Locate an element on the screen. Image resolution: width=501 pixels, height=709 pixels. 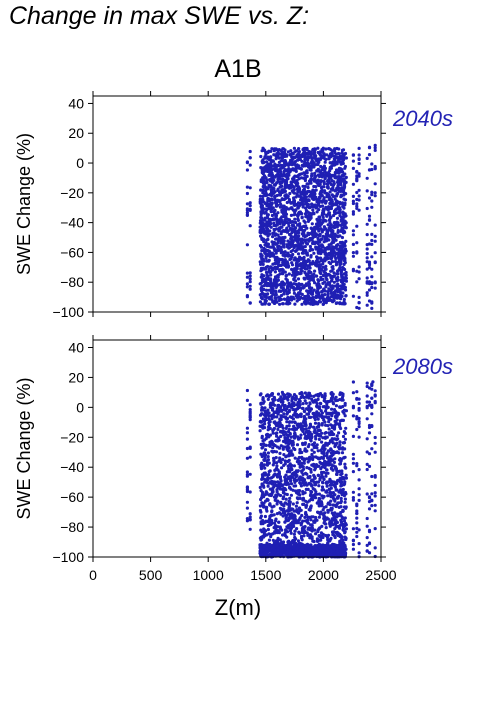
period-label-2080s: 2080s is located at coordinates (423, 366).